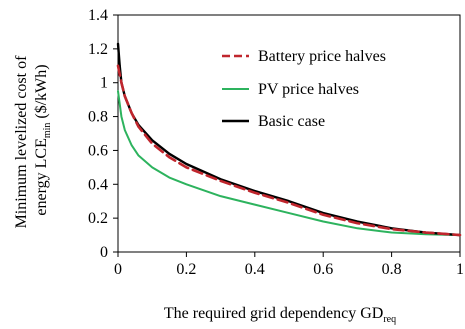 The height and width of the screenshot is (329, 465). Describe the element at coordinates (392, 269) in the screenshot. I see `x-tick-label: 0.8` at that location.